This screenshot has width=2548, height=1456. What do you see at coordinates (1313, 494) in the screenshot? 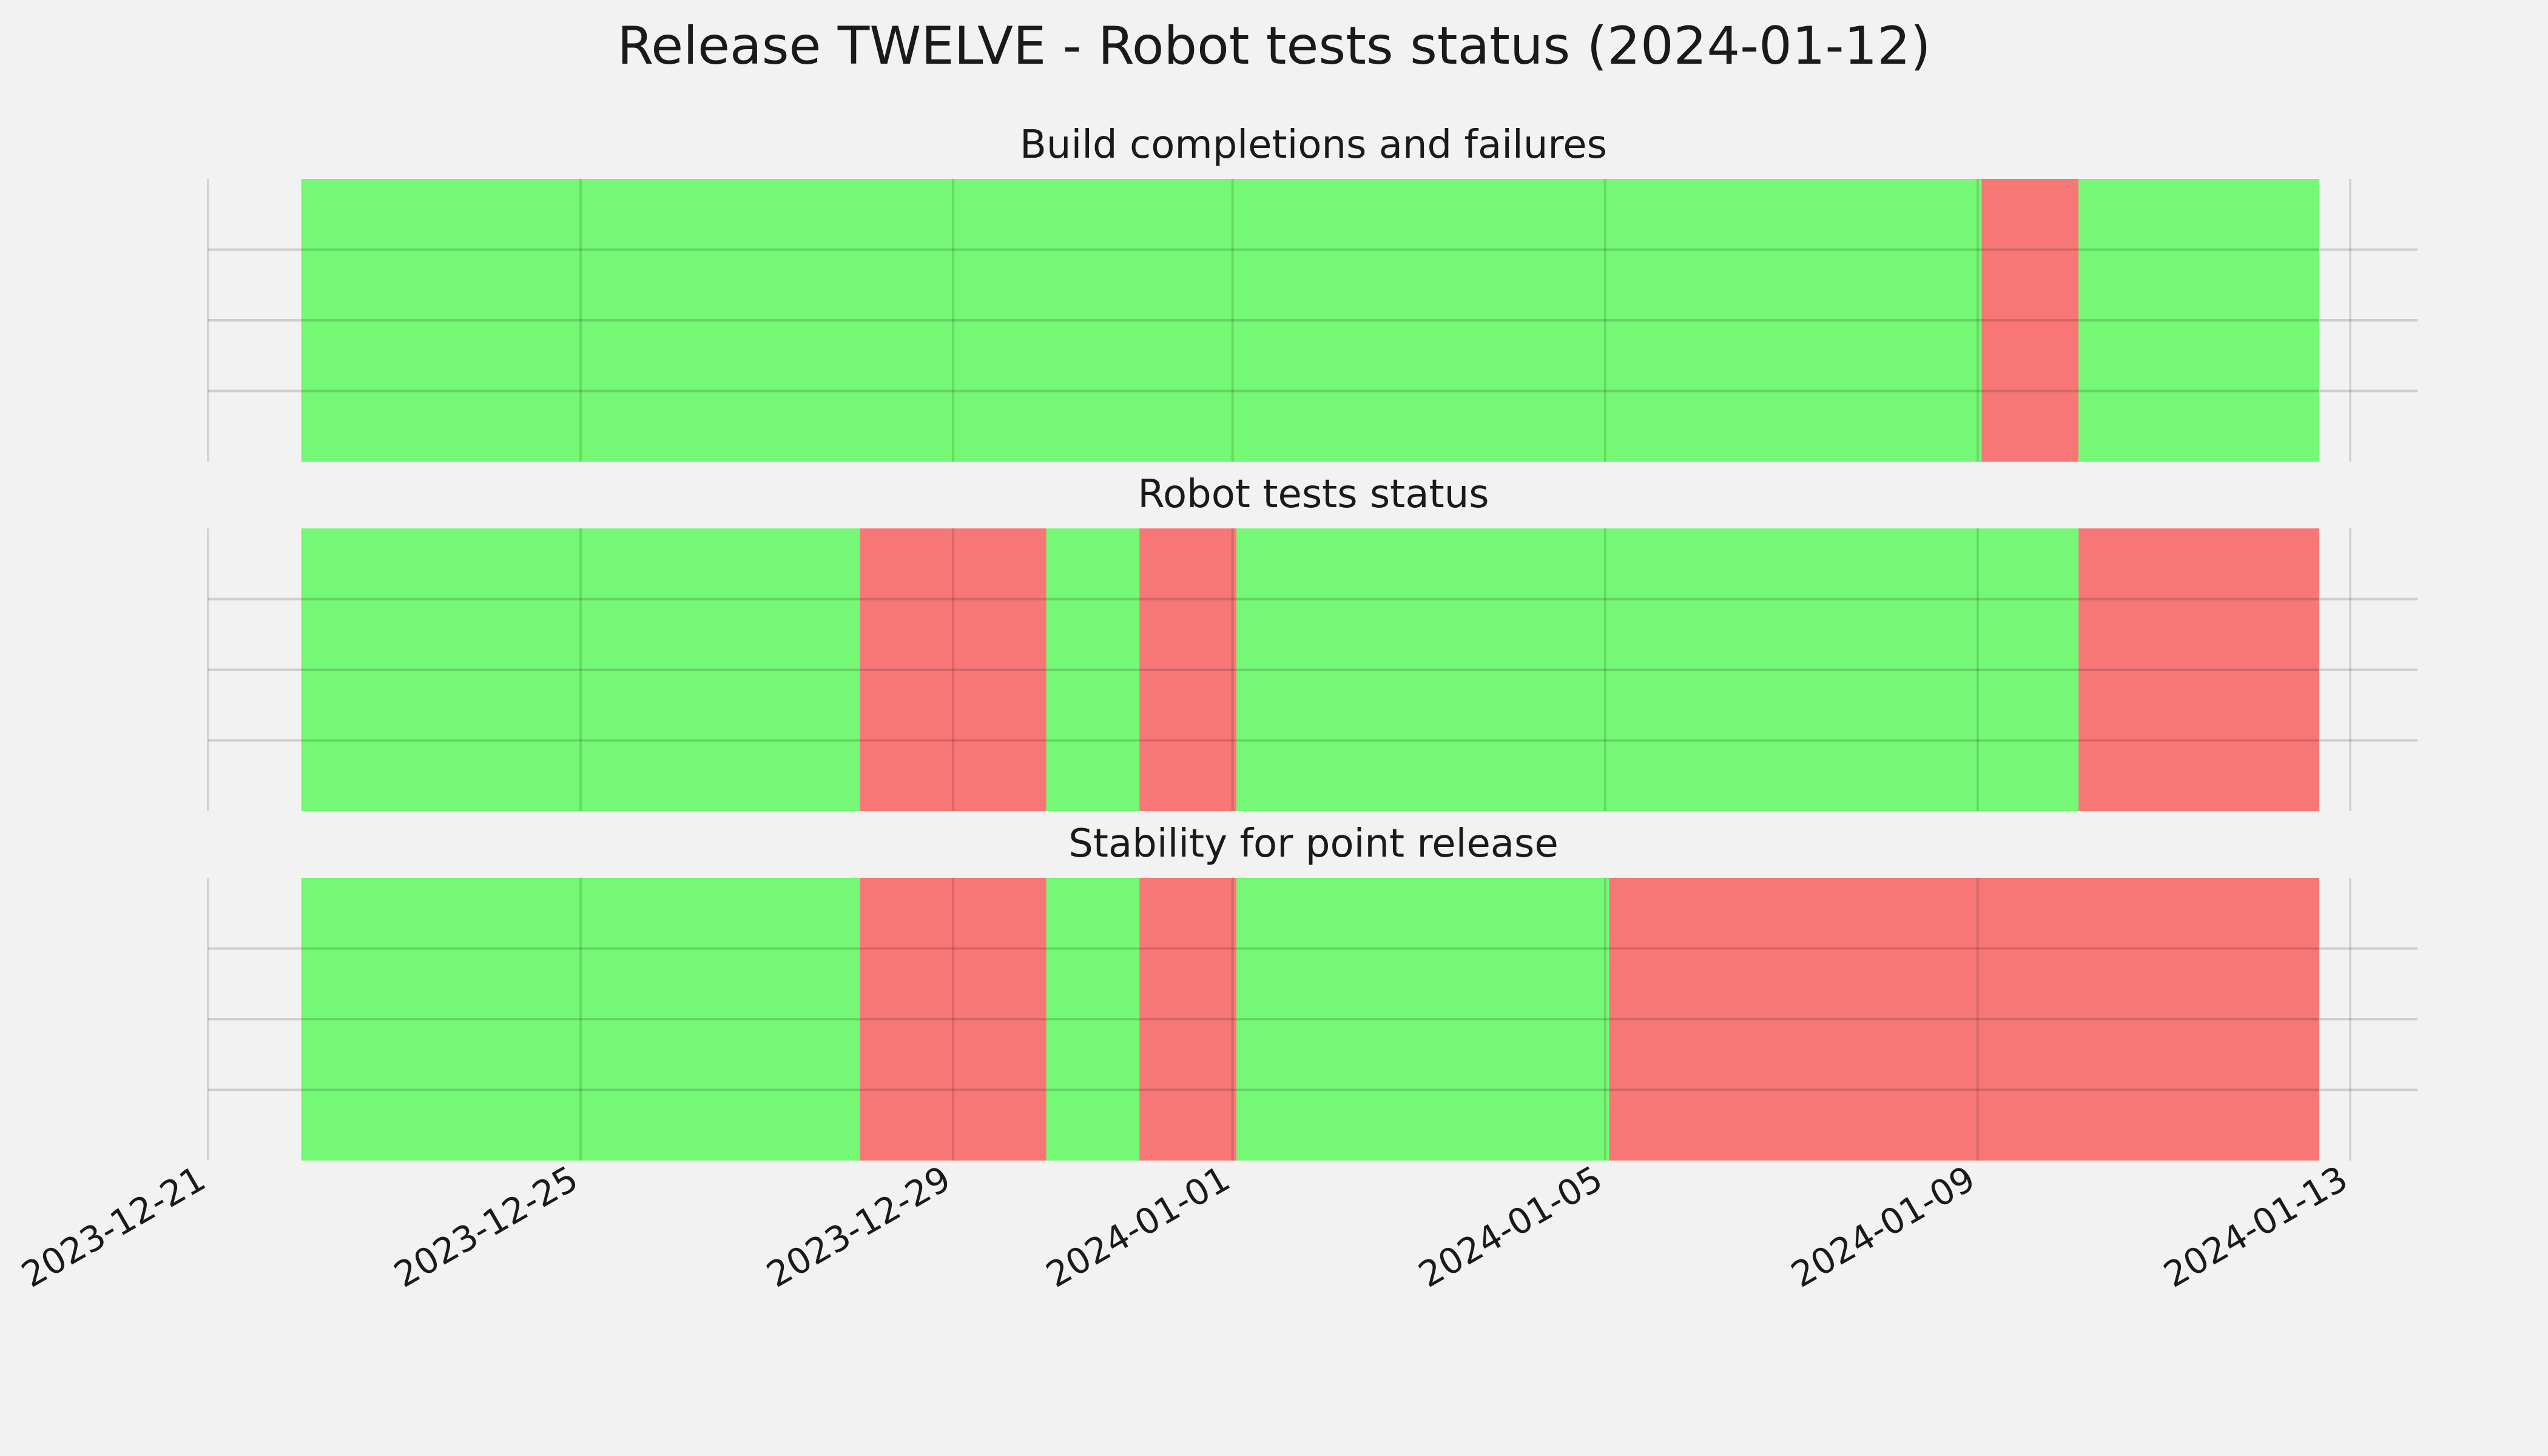
I see `panel-title: Robot tests status` at bounding box center [1313, 494].